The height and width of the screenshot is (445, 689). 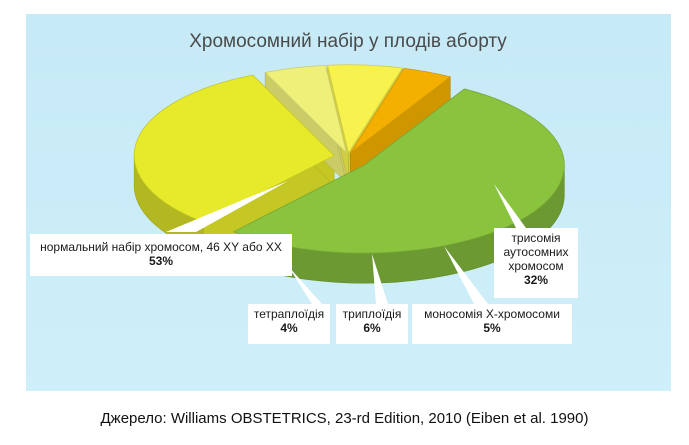 What do you see at coordinates (161, 247) in the screenshot?
I see `label-normal-text: нормальний набір хромосом, 46 XY або XX` at bounding box center [161, 247].